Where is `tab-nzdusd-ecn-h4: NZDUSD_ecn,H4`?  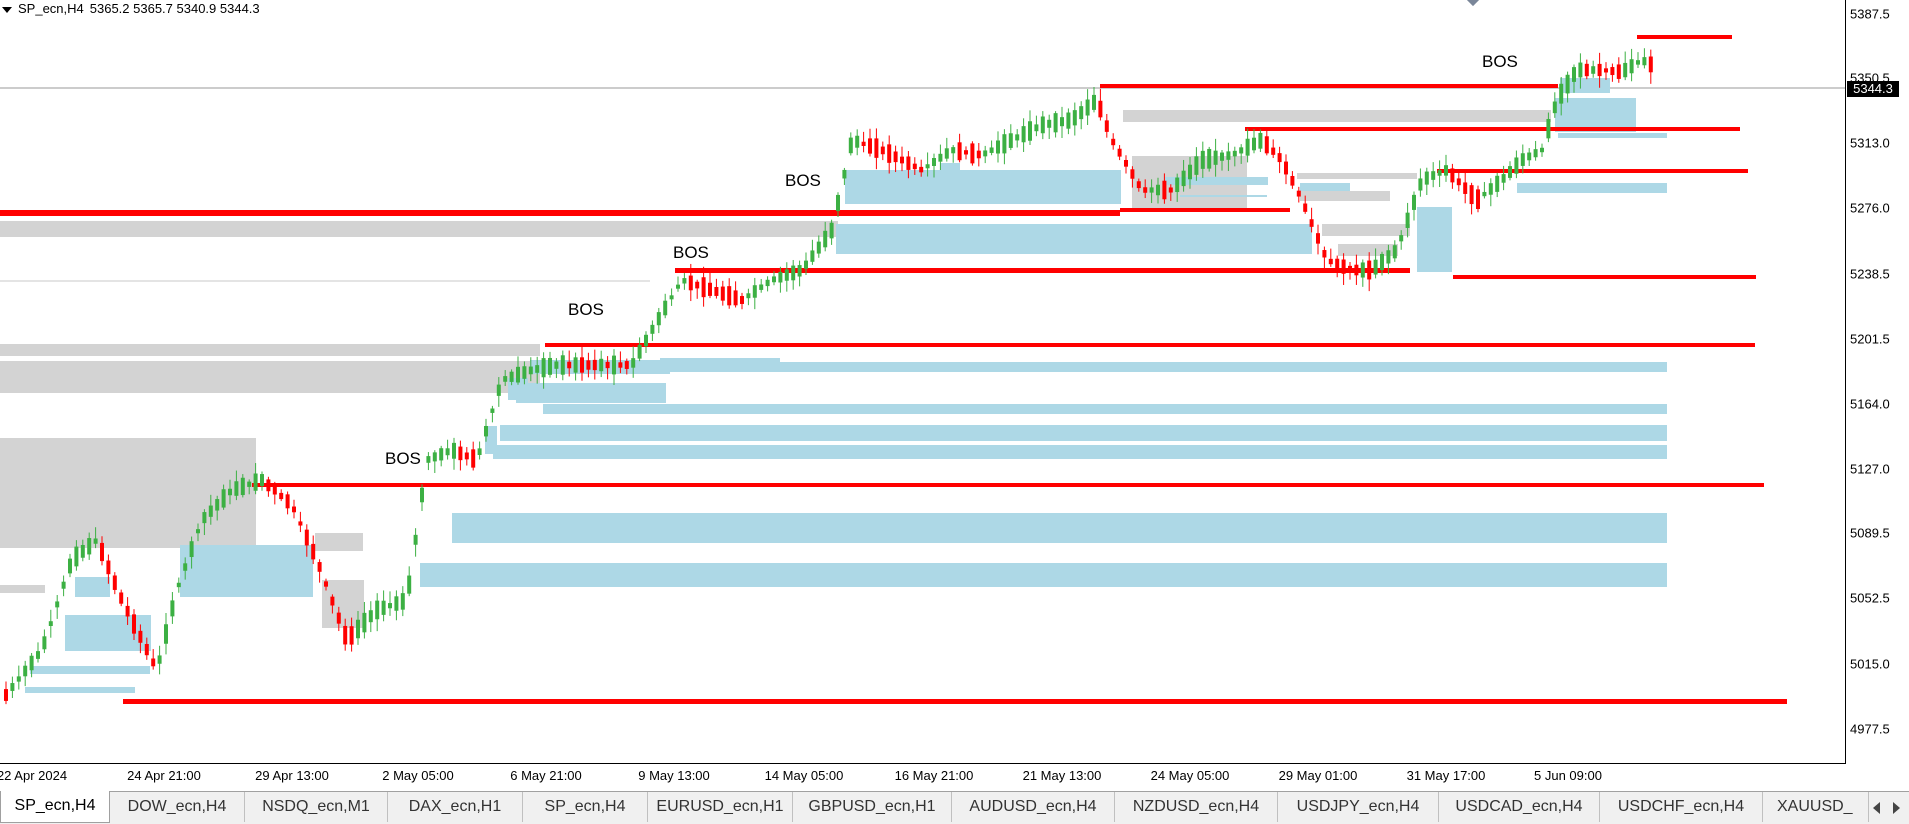 tab-nzdusd-ecn-h4: NZDUSD_ecn,H4 is located at coordinates (1196, 807).